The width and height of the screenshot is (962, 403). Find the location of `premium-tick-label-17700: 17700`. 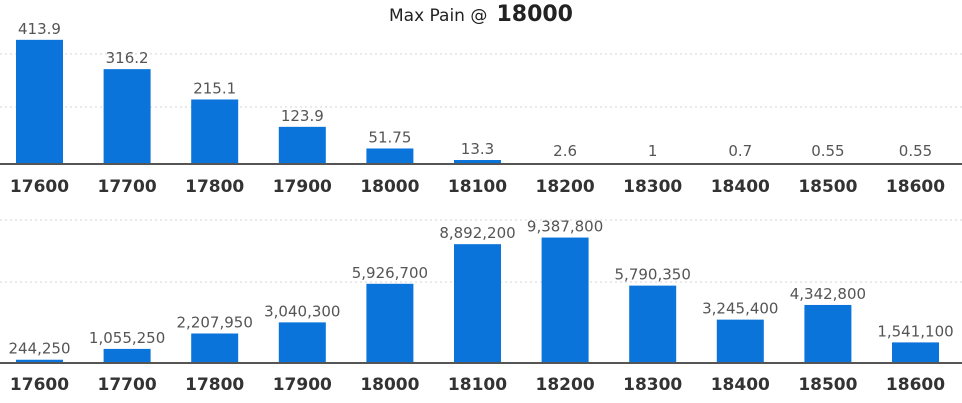

premium-tick-label-17700: 17700 is located at coordinates (127, 187).